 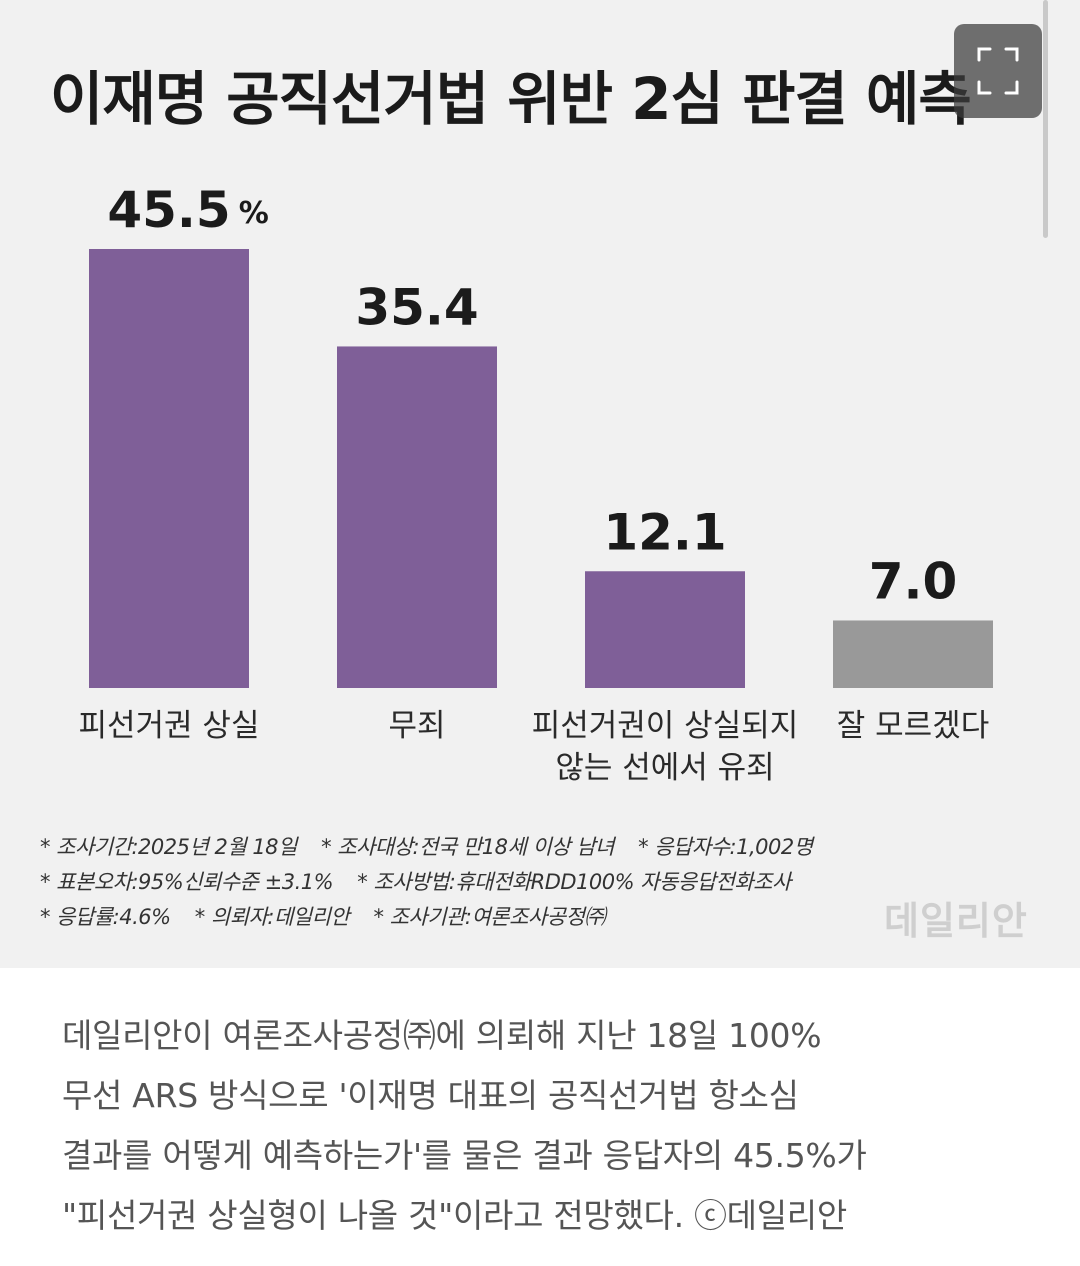 What do you see at coordinates (913, 581) in the screenshot?
I see `data-label: 7.0` at bounding box center [913, 581].